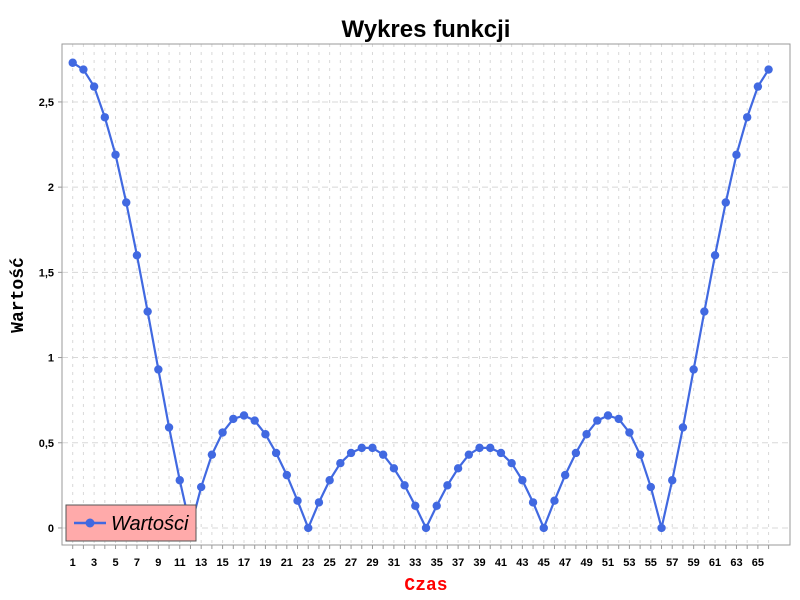  I want to click on chart-title: Wykres funkcji, so click(426, 29).